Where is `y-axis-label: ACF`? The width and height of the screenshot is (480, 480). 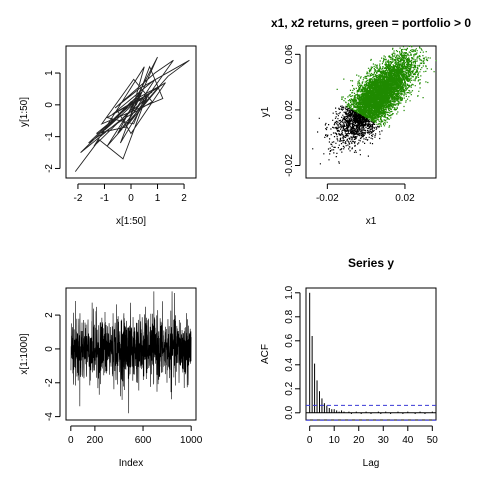
y-axis-label: ACF is located at coordinates (265, 354).